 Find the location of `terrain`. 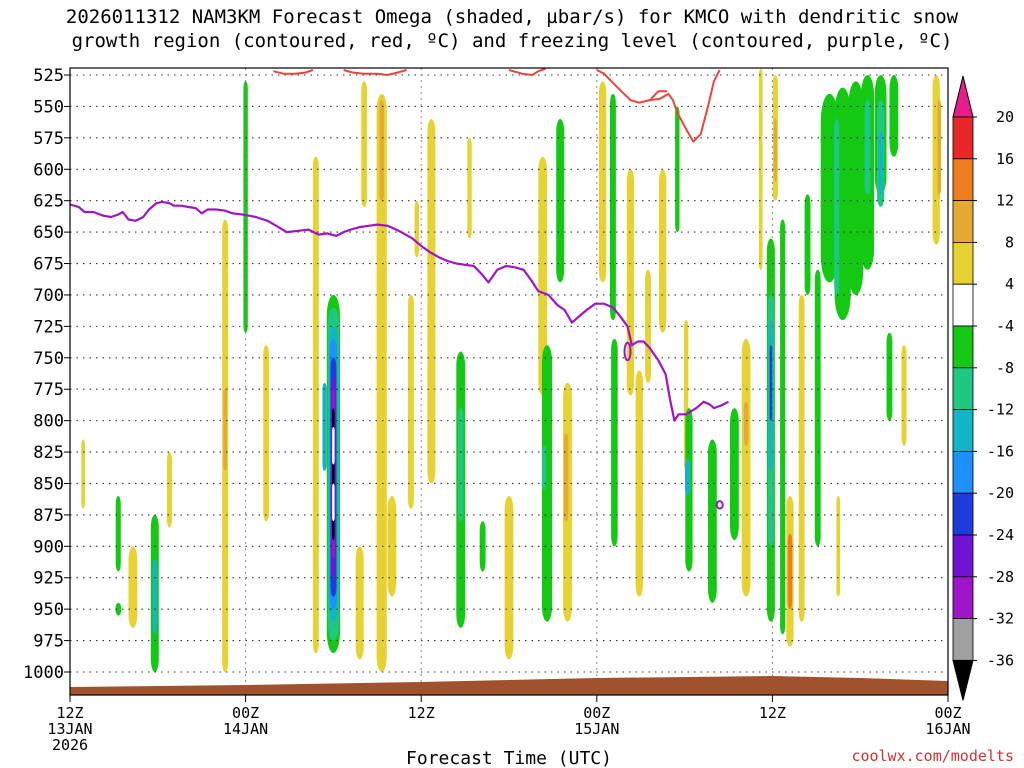

terrain is located at coordinates (509, 685).